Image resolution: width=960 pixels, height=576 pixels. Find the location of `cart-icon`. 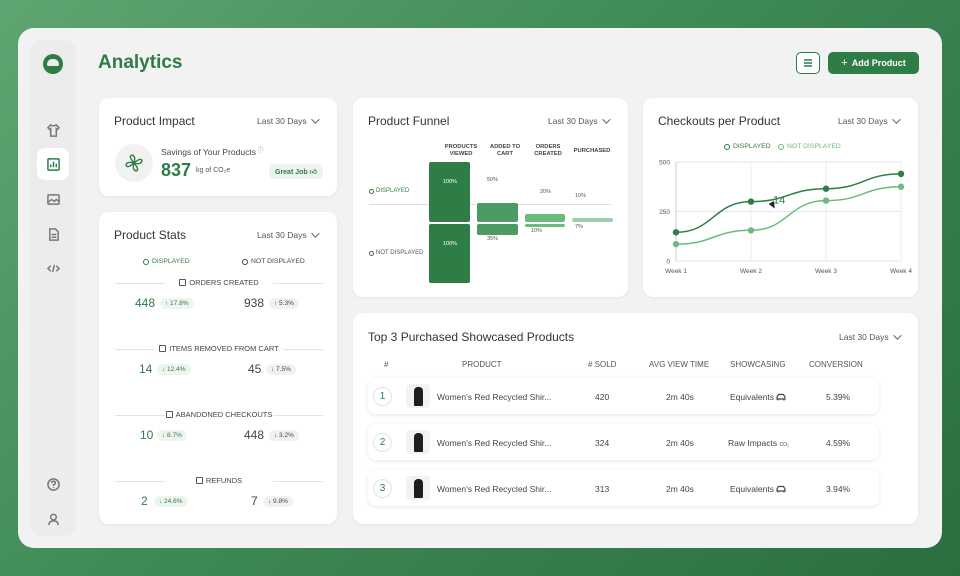

cart-icon is located at coordinates (163, 348).